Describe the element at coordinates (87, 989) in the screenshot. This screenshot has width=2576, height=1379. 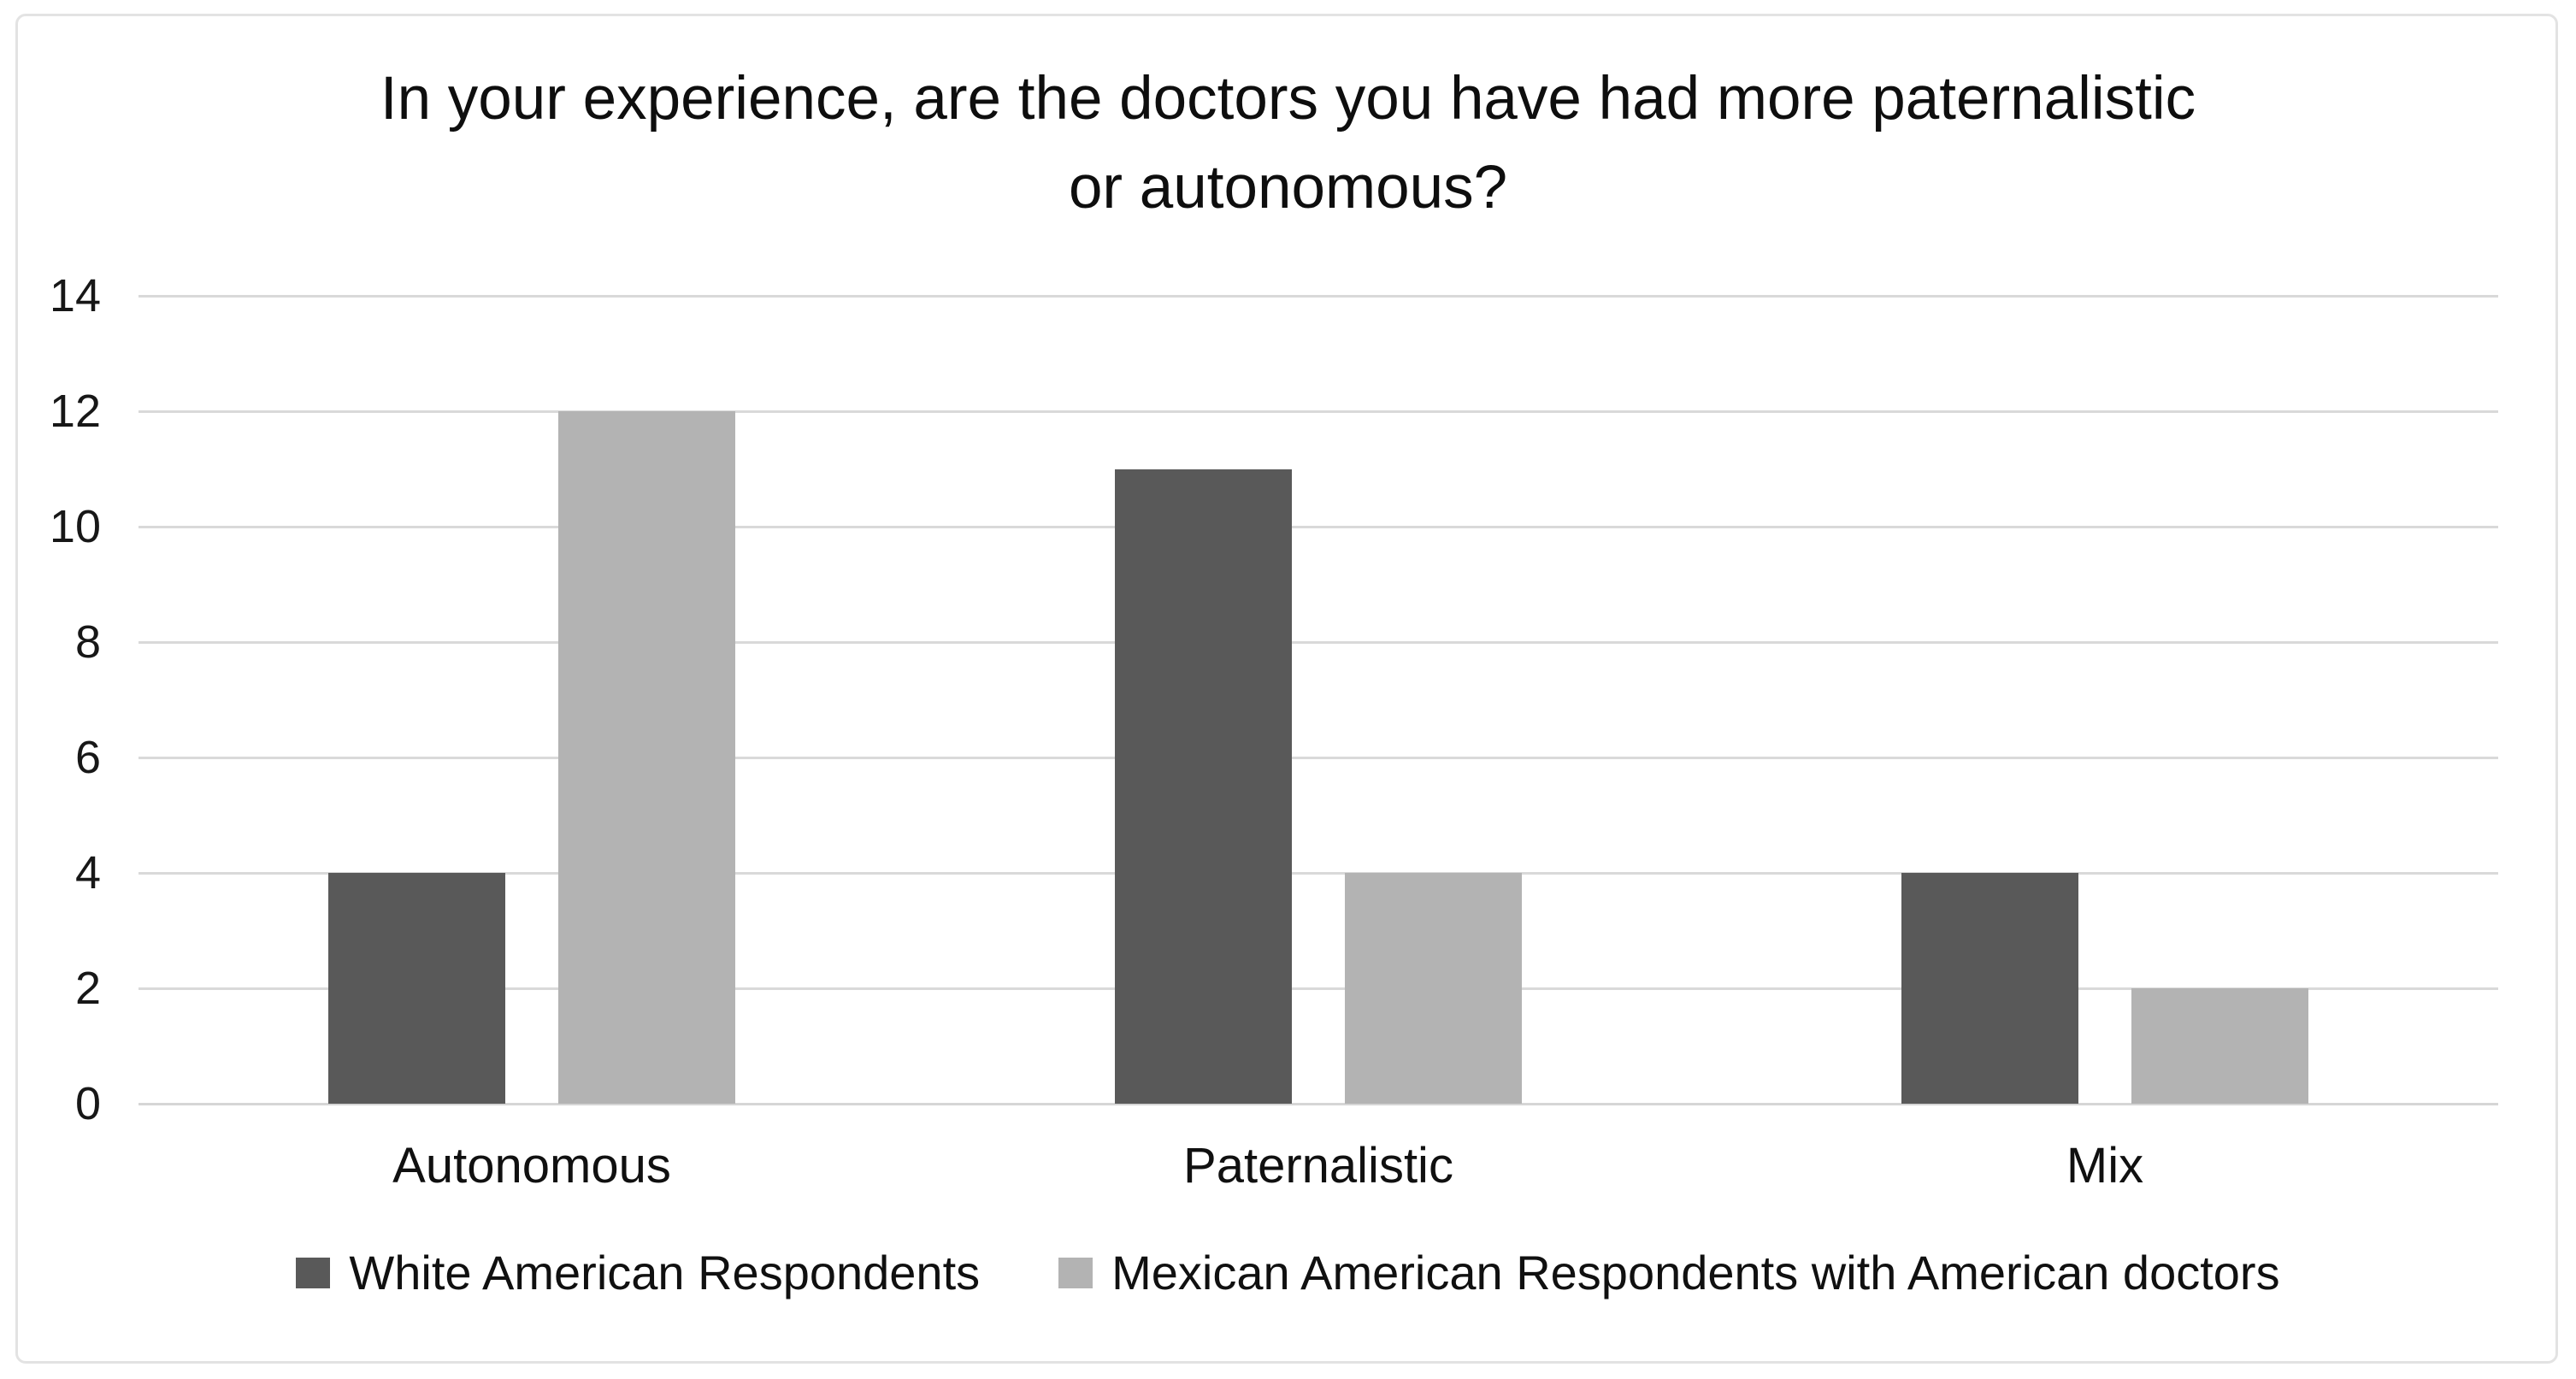
I see `y-tick-label-2: 2` at that location.